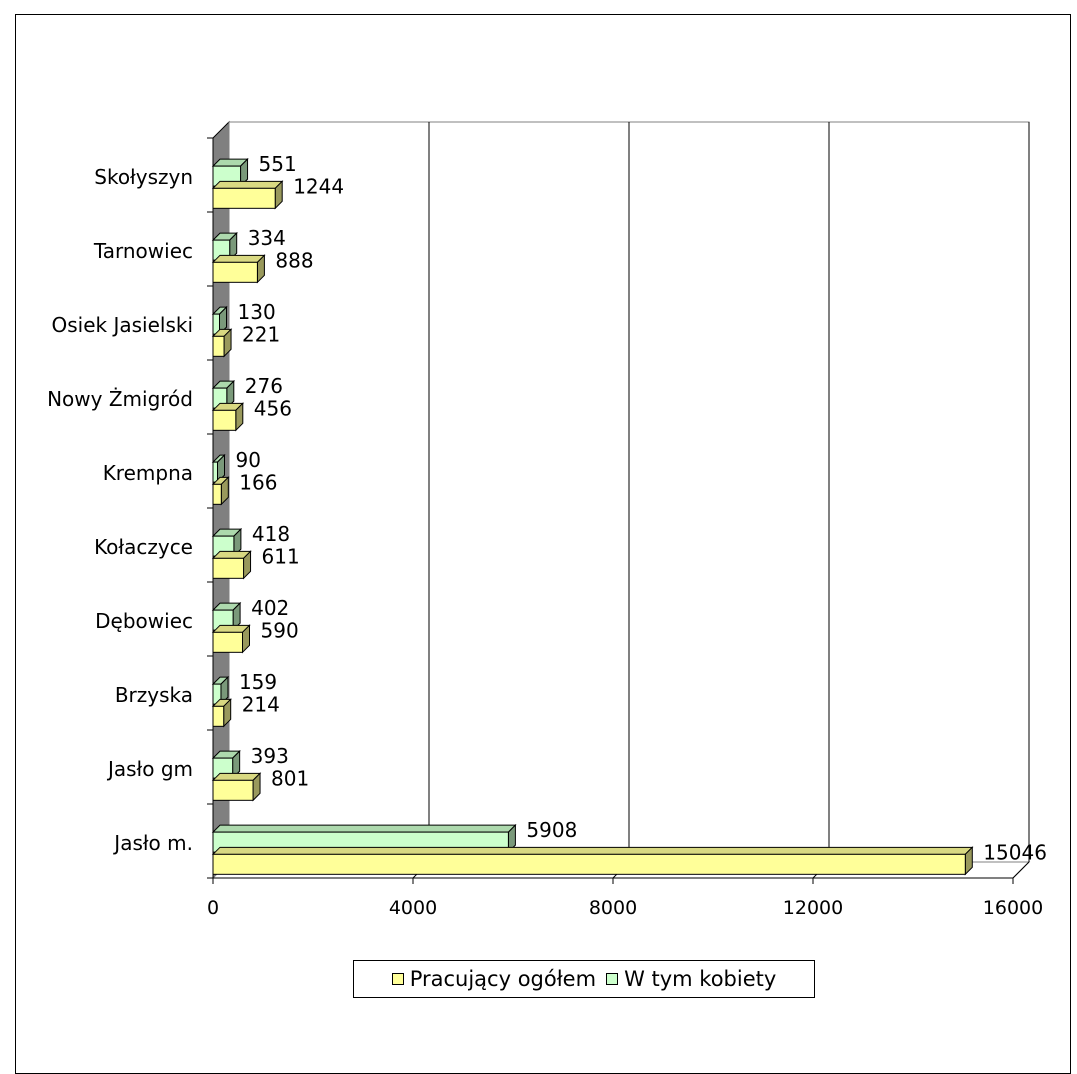 This screenshot has height=1074, width=1077. What do you see at coordinates (152, 843) in the screenshot?
I see `category-label-jas-o-m: Jasło m.` at bounding box center [152, 843].